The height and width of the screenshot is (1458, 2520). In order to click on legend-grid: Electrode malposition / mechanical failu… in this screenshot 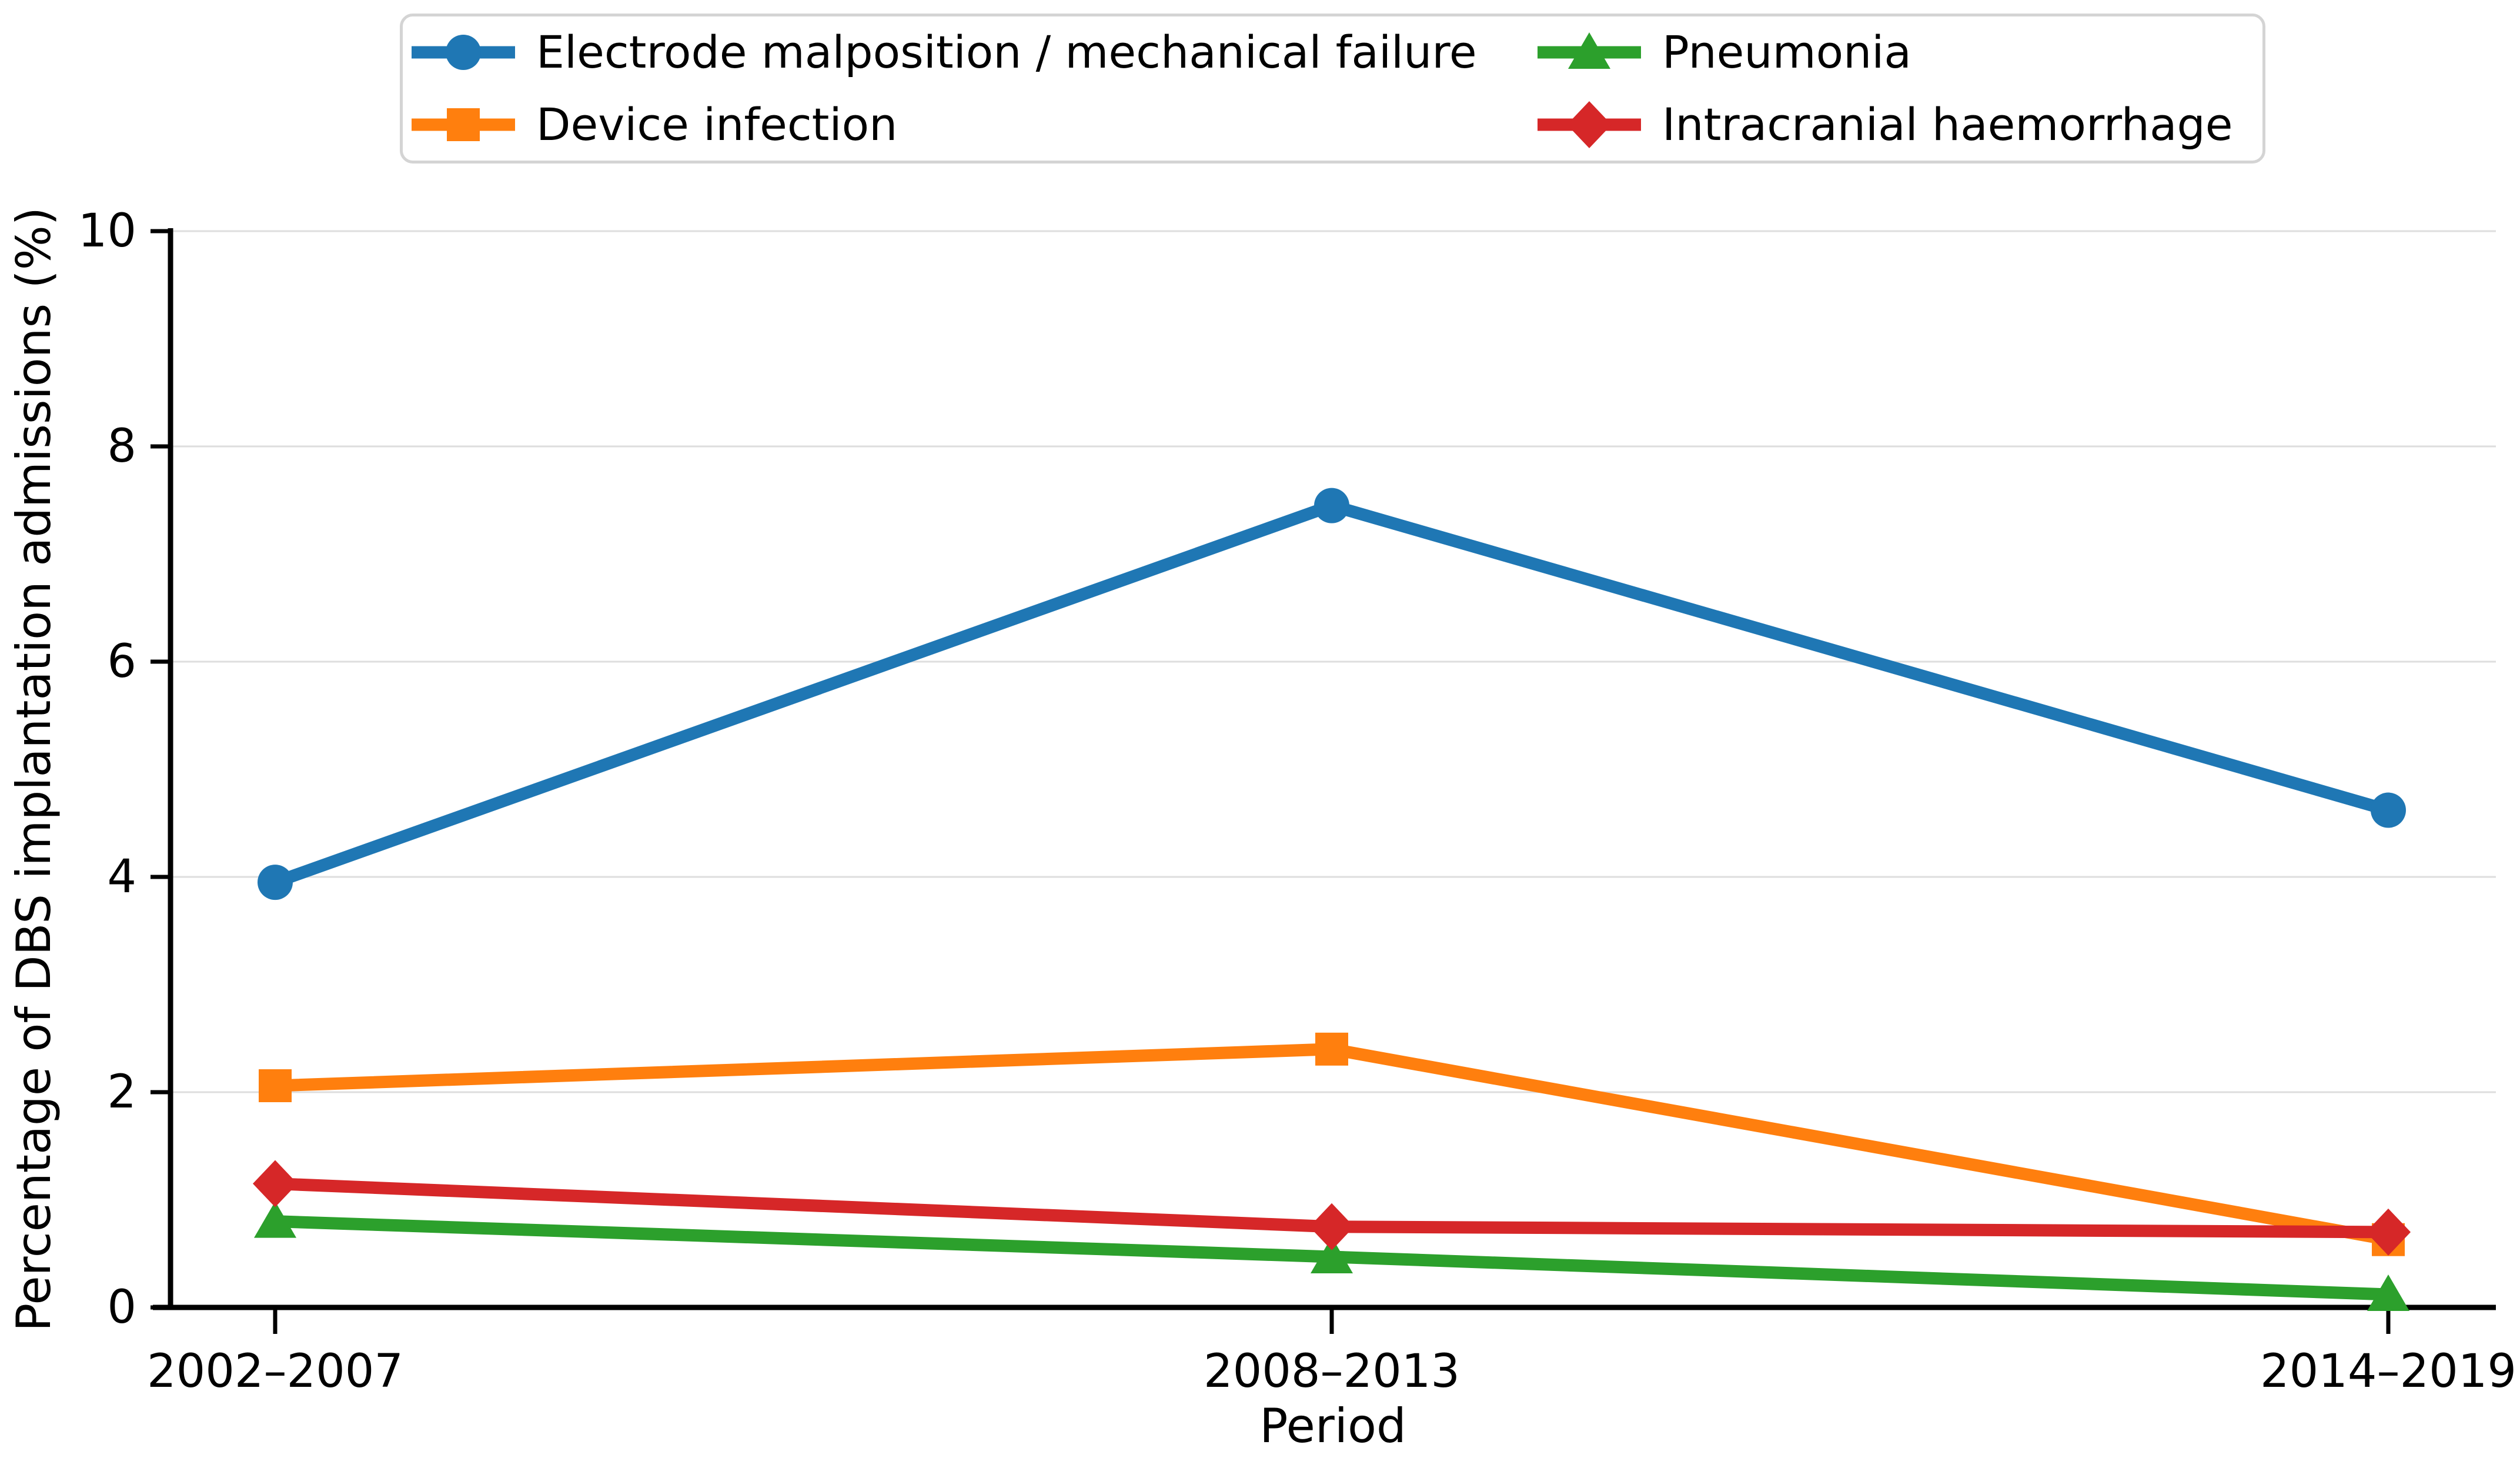, I will do `click(1332, 88)`.